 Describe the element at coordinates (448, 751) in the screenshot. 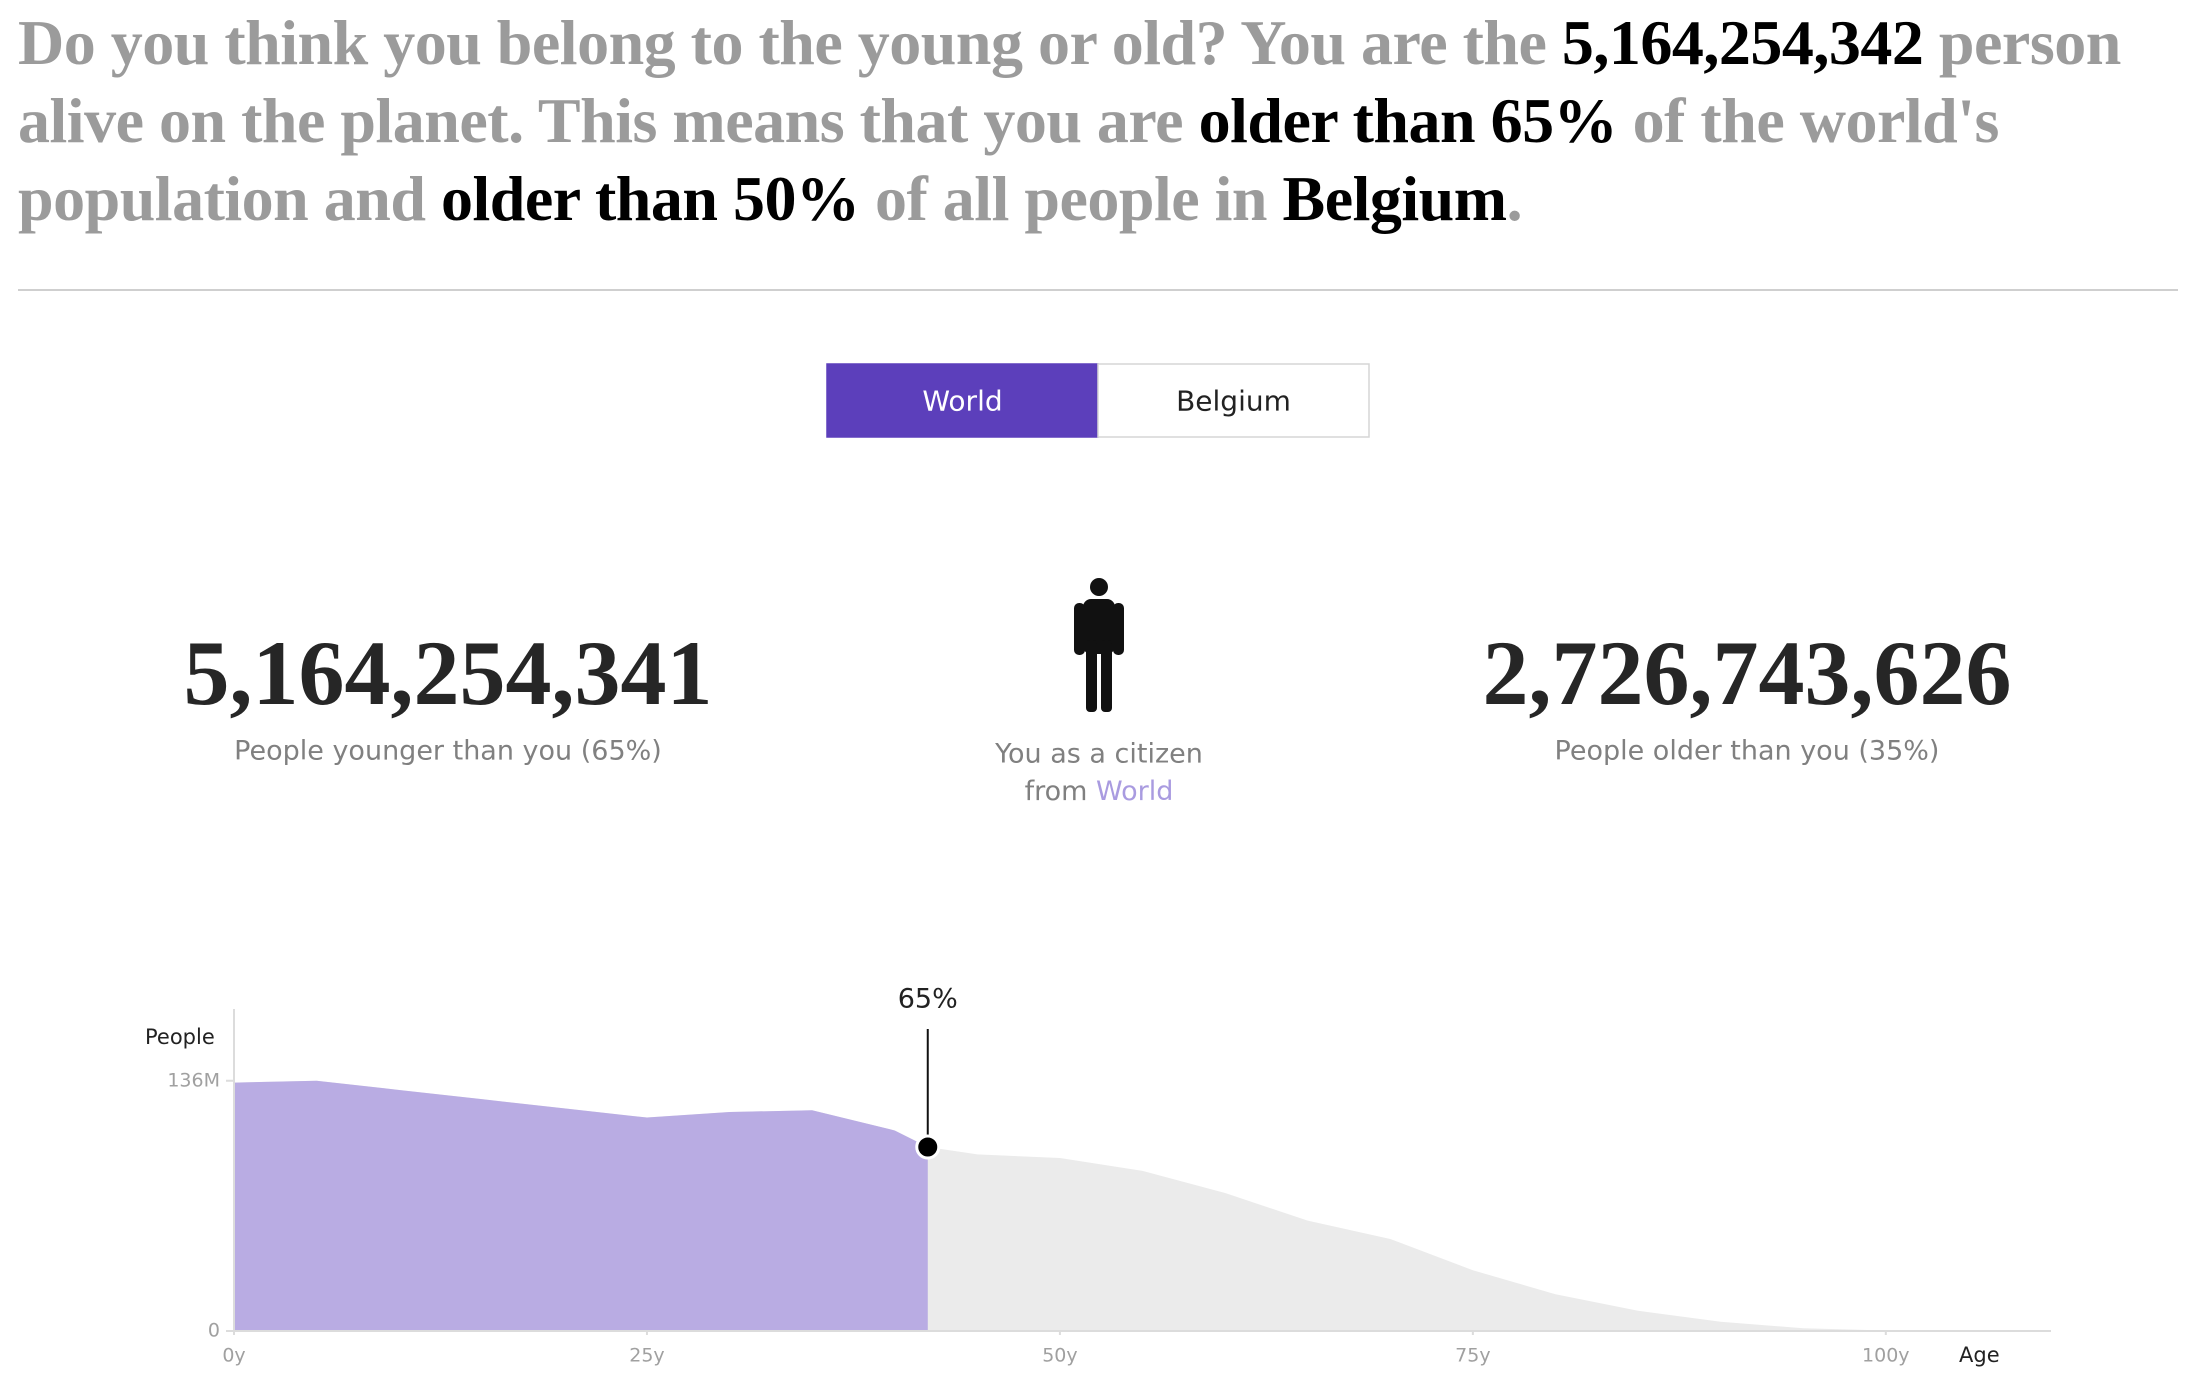

I see `younger-label: People younger than you (65%)` at that location.